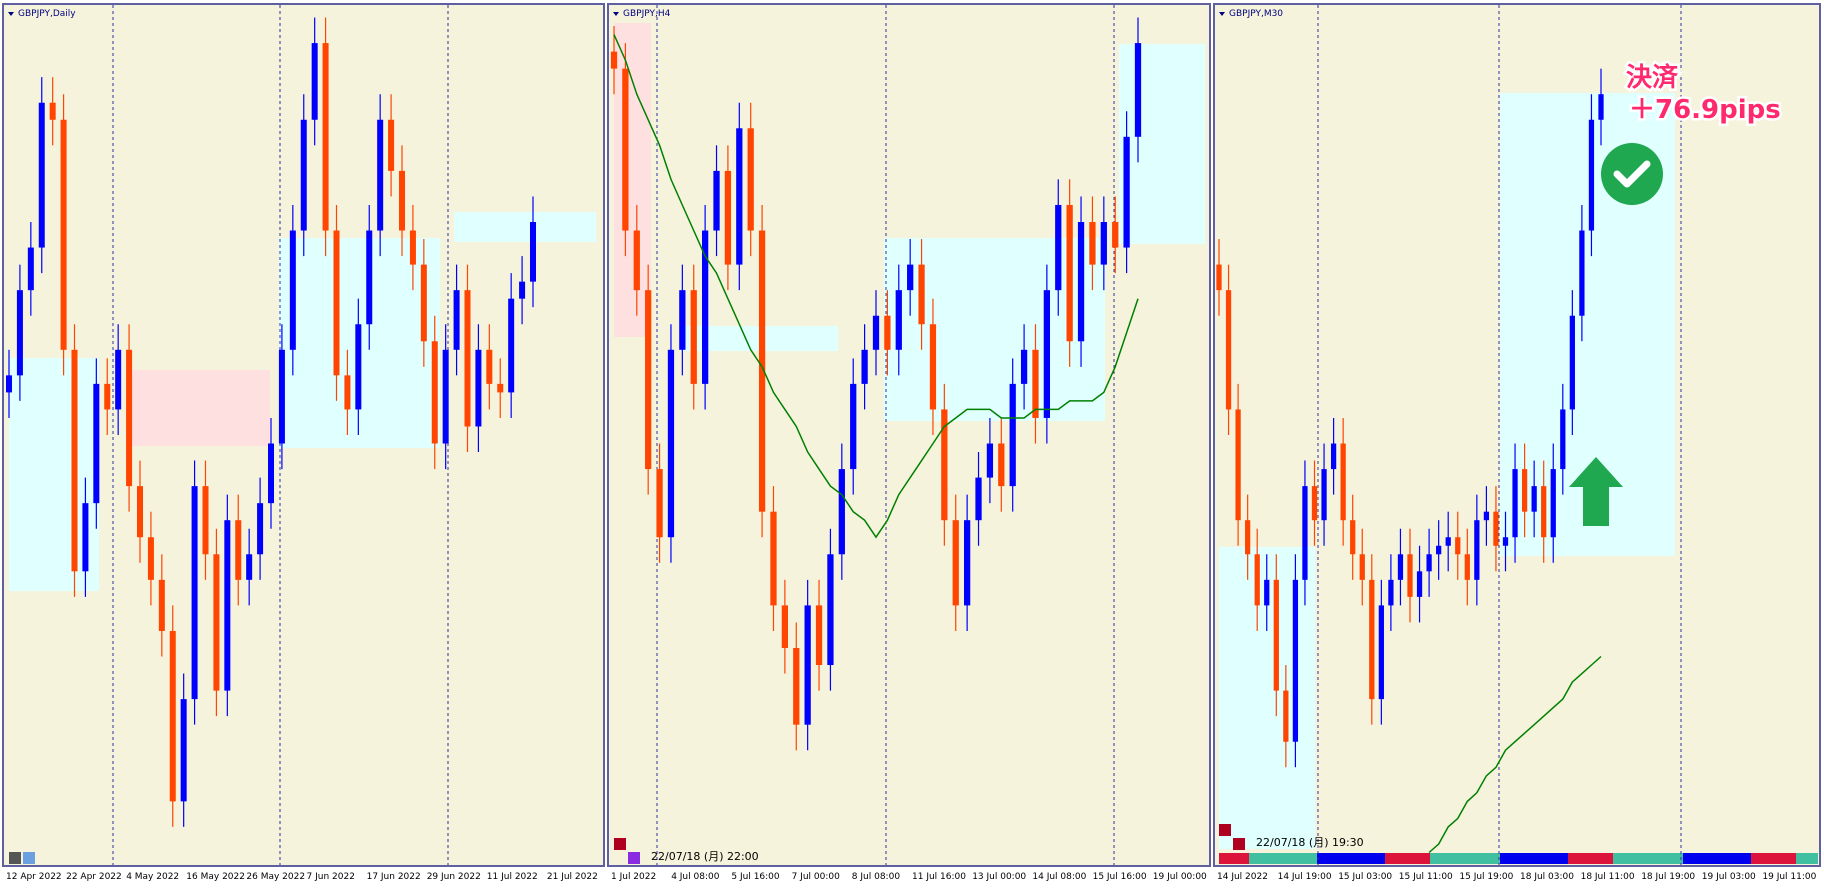 This screenshot has width=1824, height=890. What do you see at coordinates (1596, 491) in the screenshot?
I see `up-arrow` at bounding box center [1596, 491].